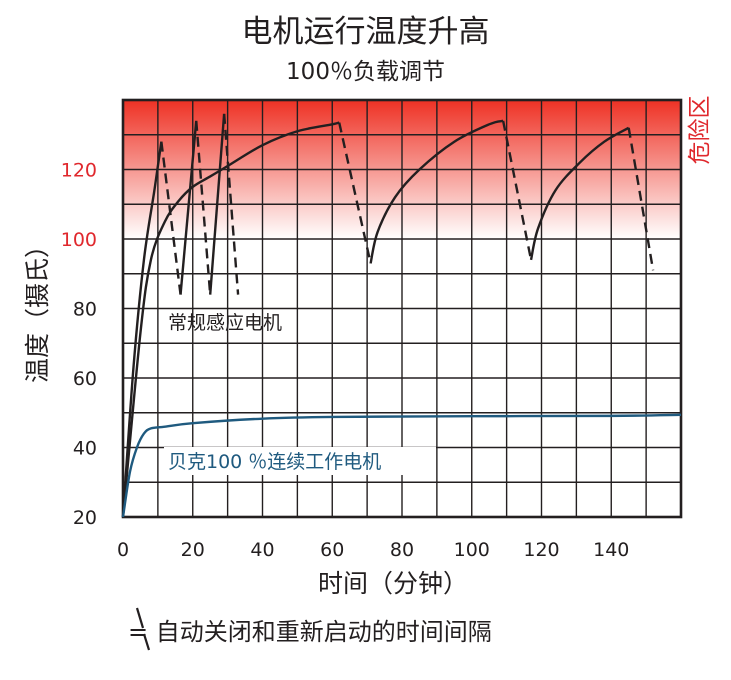  What do you see at coordinates (225, 323) in the screenshot?
I see `series-label-standard-motor: 常规感应电机` at bounding box center [225, 323].